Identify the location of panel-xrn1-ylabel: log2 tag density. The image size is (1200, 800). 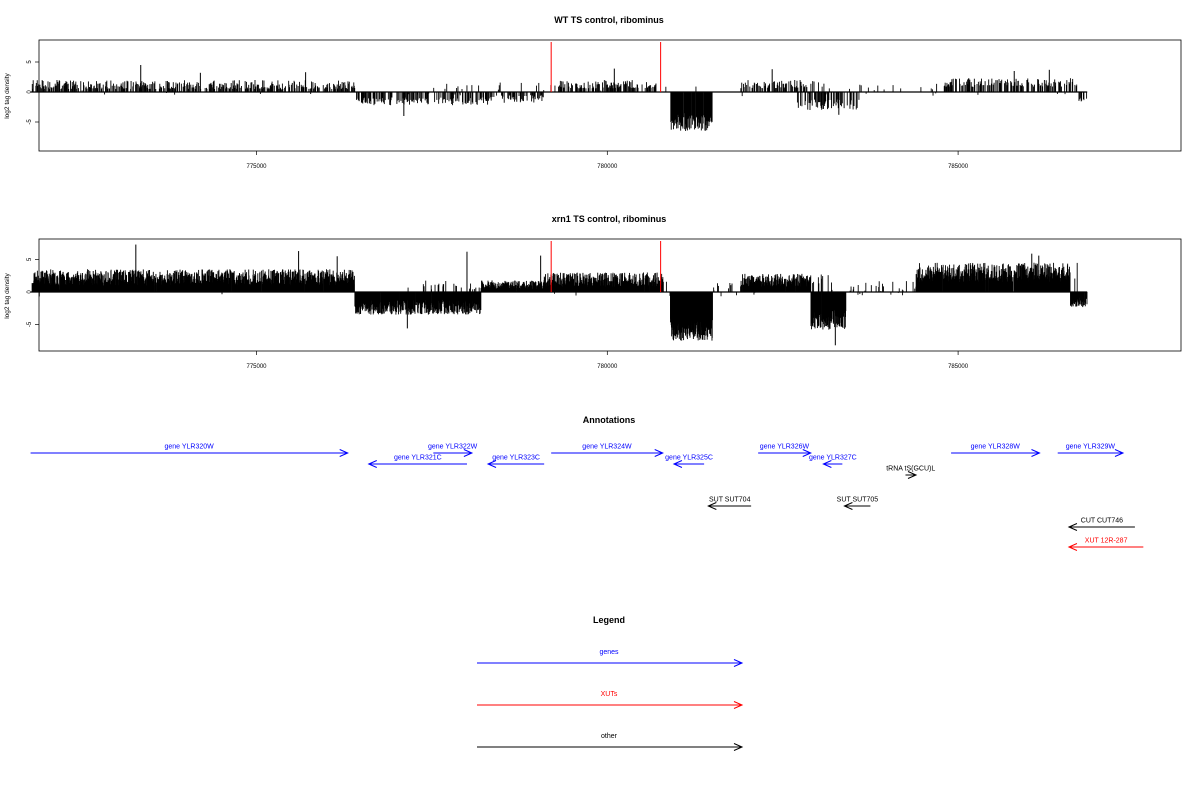
(7, 295).